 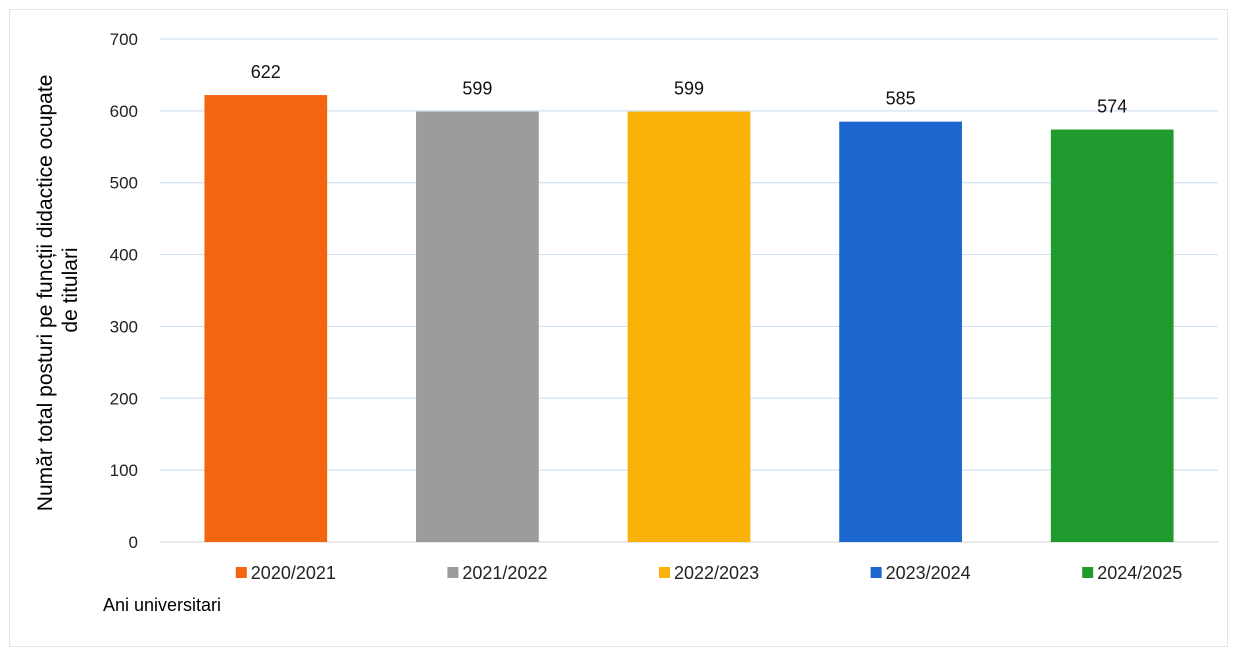 I want to click on legend-item: 2023/2024, so click(x=920, y=573).